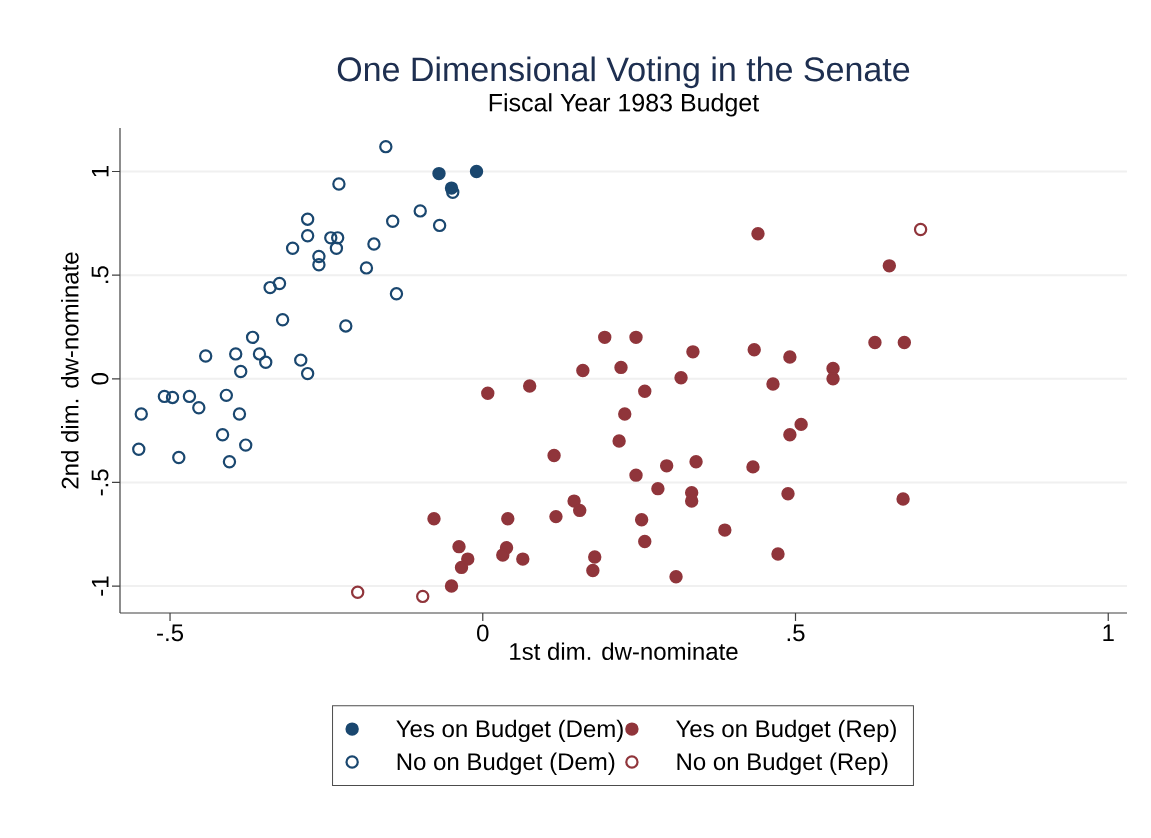 The width and height of the screenshot is (1151, 838). I want to click on y-tick-label: -.5, so click(100, 482).